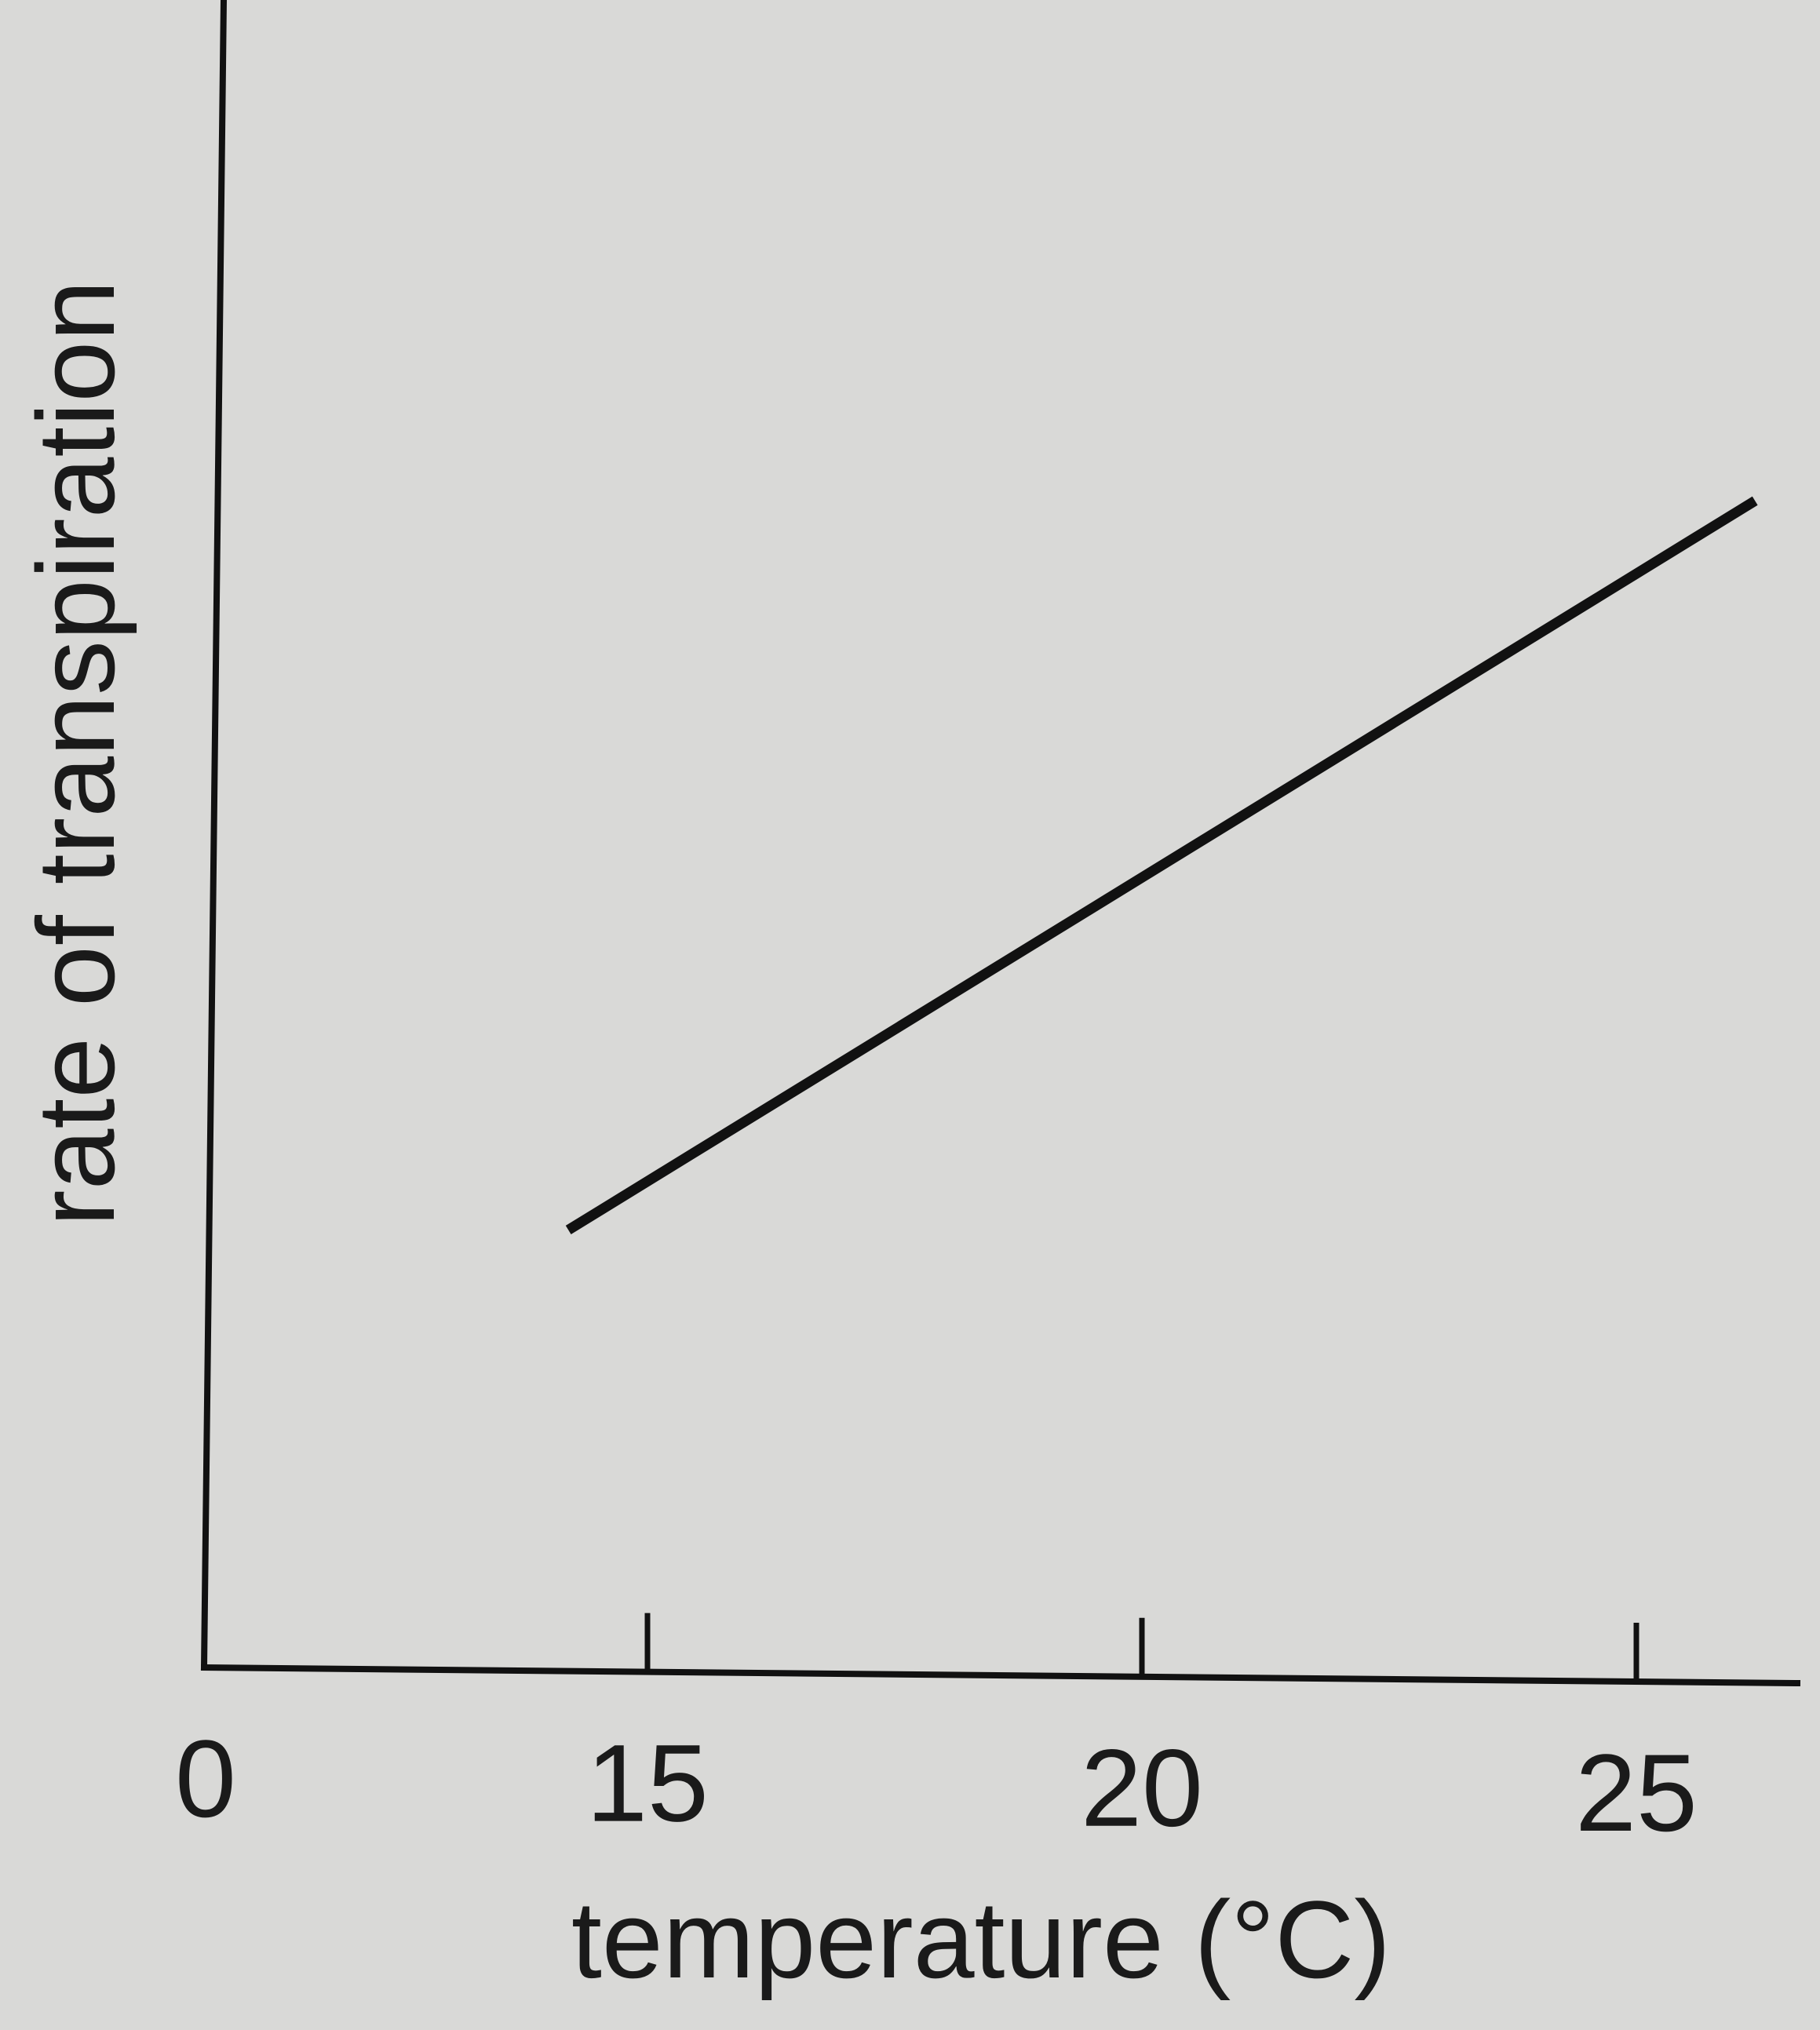  What do you see at coordinates (1000, 1676) in the screenshot?
I see `x-axis-line` at bounding box center [1000, 1676].